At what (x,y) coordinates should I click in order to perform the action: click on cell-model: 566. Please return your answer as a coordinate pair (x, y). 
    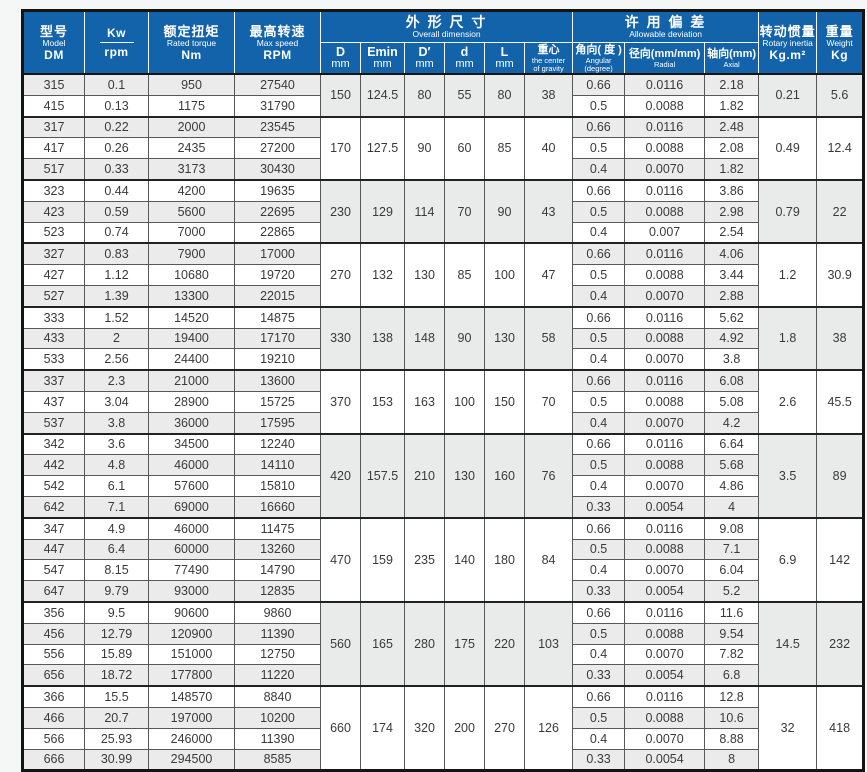
    Looking at the image, I should click on (53, 738).